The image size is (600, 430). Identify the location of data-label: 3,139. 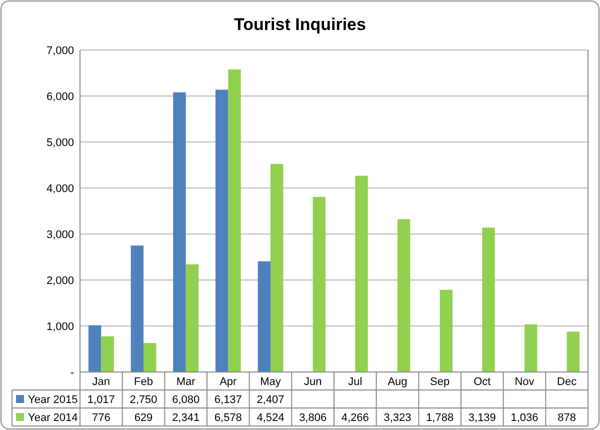
(482, 418).